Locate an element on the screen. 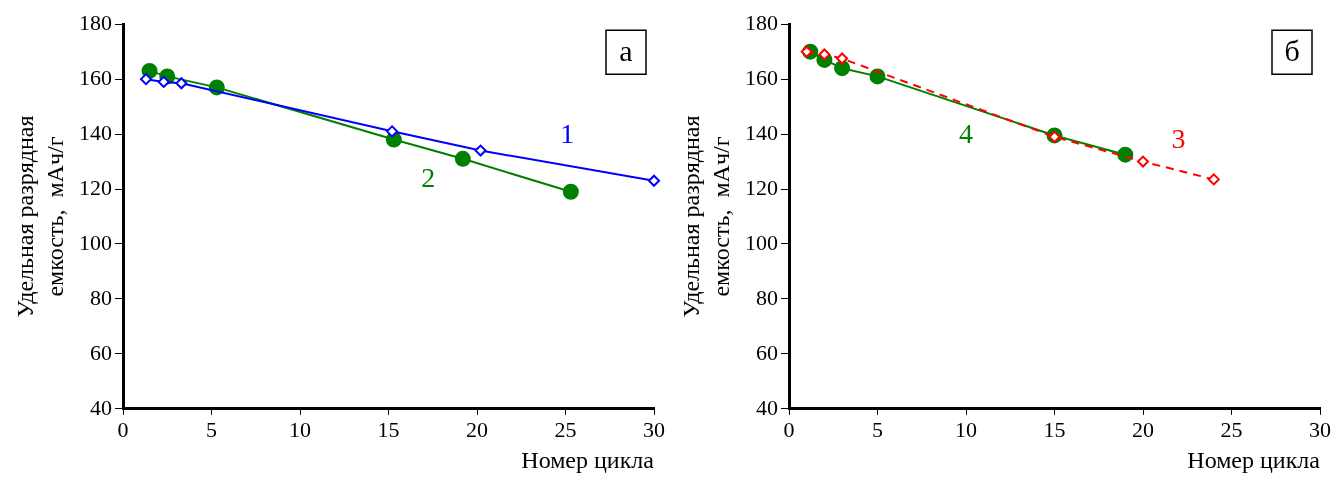 The height and width of the screenshot is (484, 1343). chart-title: а is located at coordinates (626, 51).